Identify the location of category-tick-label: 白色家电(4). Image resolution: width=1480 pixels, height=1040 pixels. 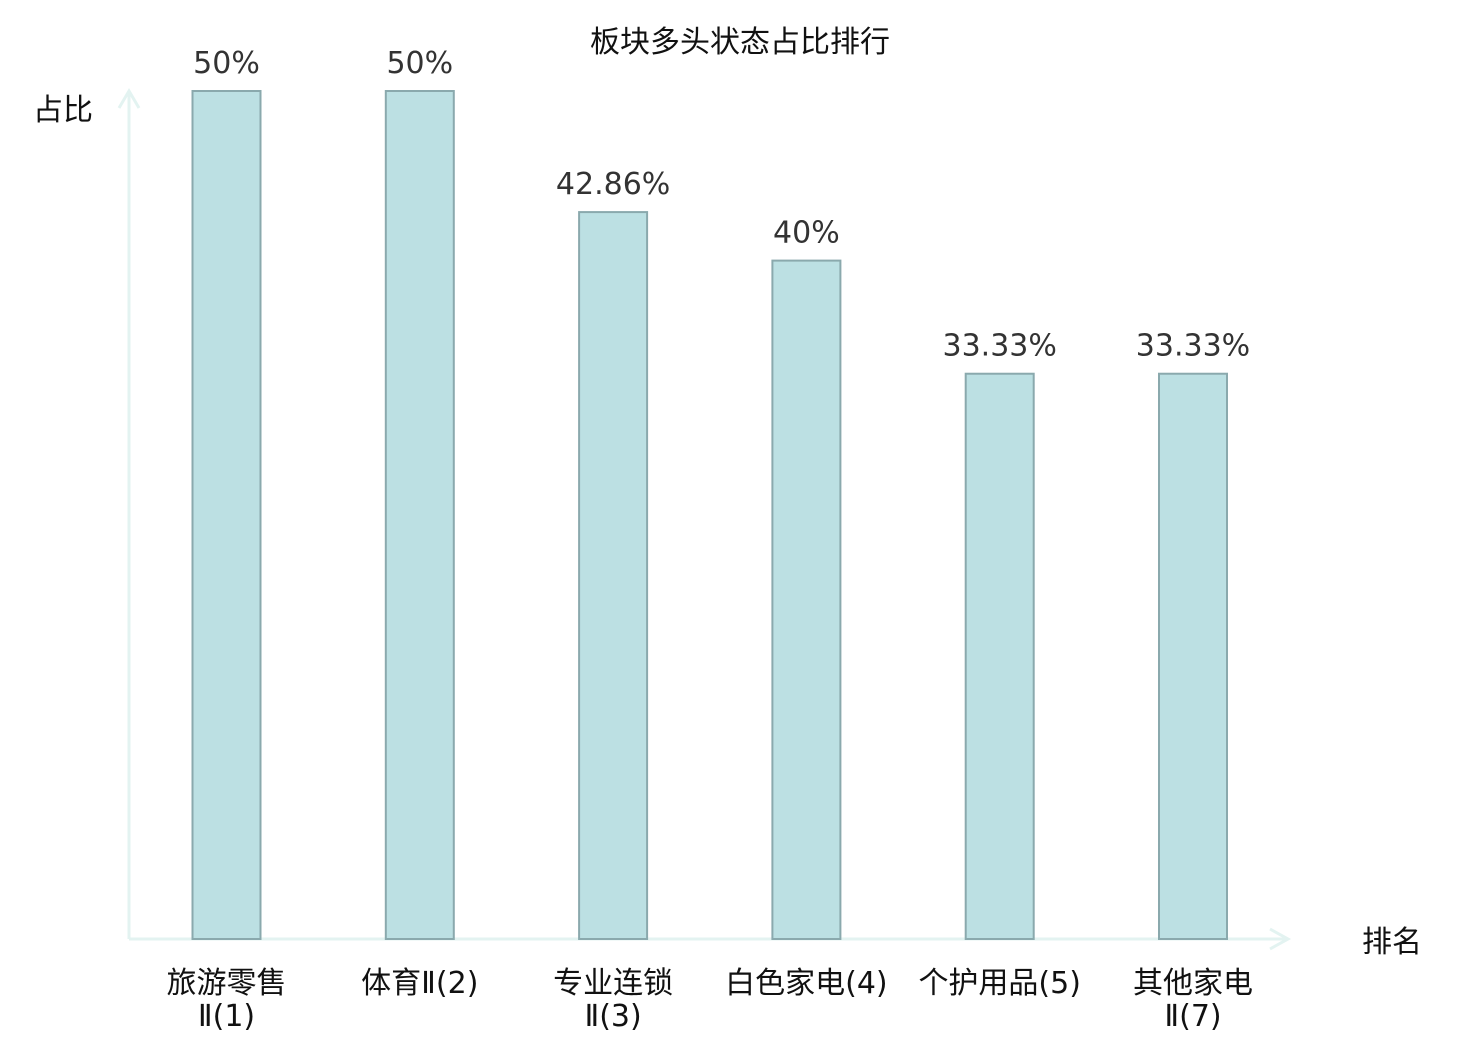
(806, 983).